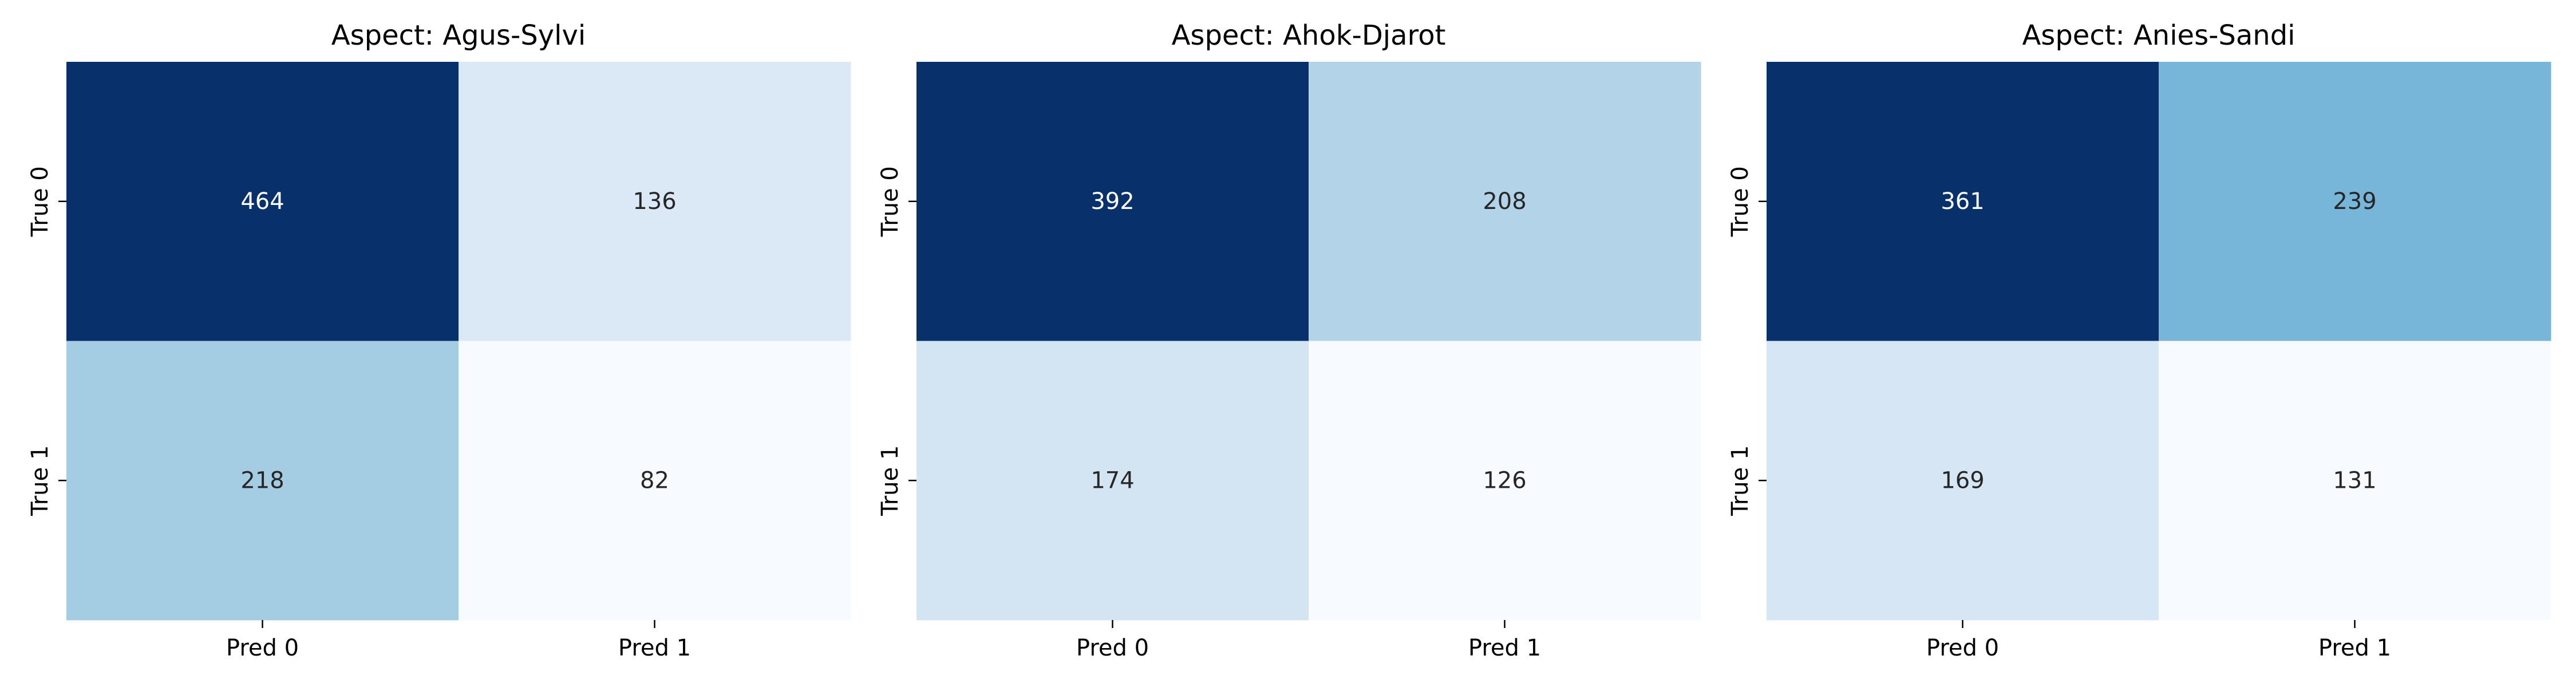 This screenshot has width=2576, height=687. I want to click on cell-value-label: 464, so click(262, 202).